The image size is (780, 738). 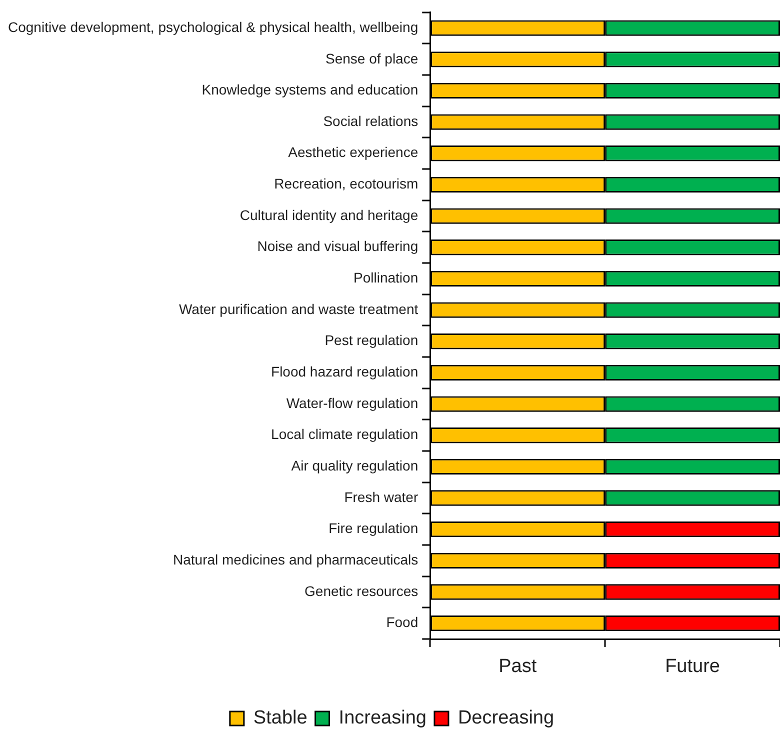 I want to click on legend-label: Stable, so click(x=280, y=718).